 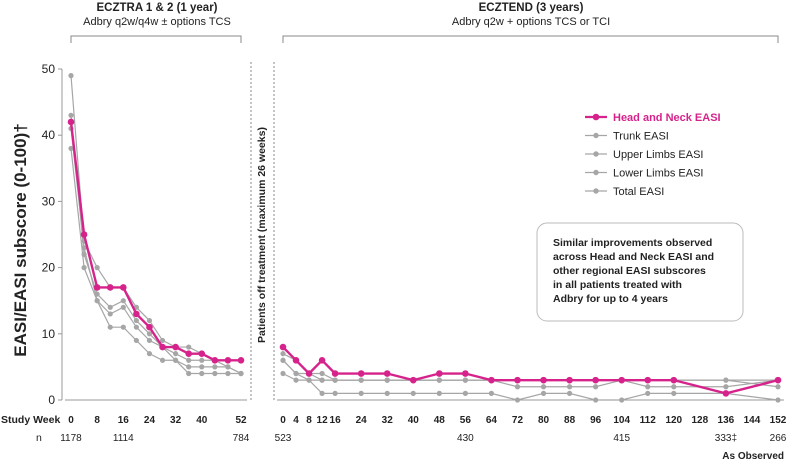 I want to click on x-tick-label: 136, so click(x=726, y=420).